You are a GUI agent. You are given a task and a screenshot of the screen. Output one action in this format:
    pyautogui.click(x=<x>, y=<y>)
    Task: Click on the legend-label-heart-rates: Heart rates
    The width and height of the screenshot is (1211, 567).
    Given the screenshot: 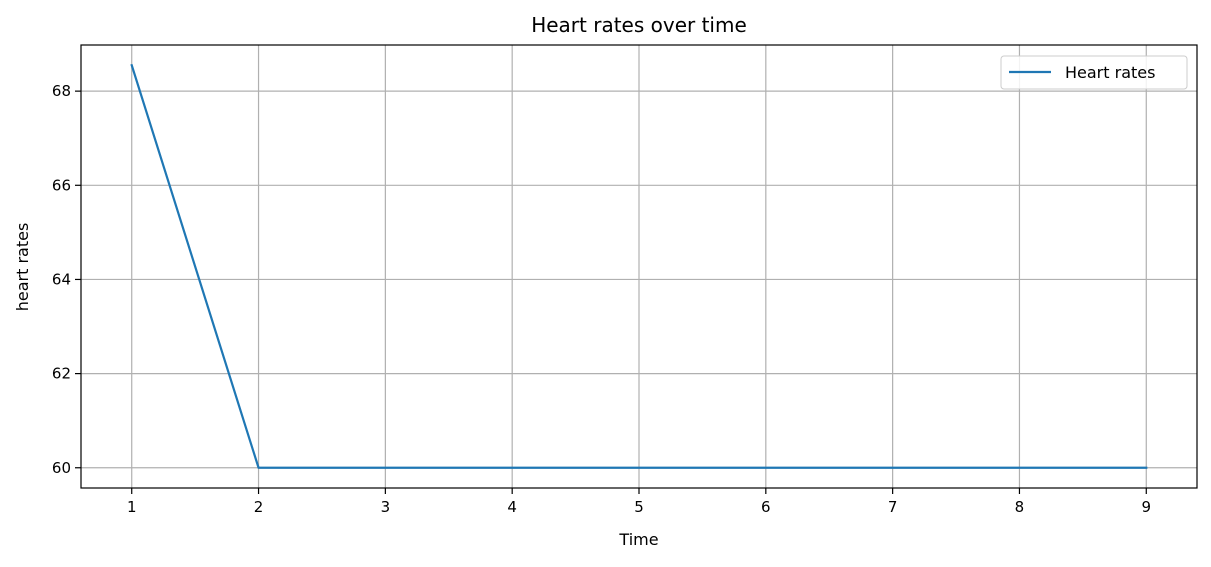 What is the action you would take?
    pyautogui.click(x=1110, y=72)
    